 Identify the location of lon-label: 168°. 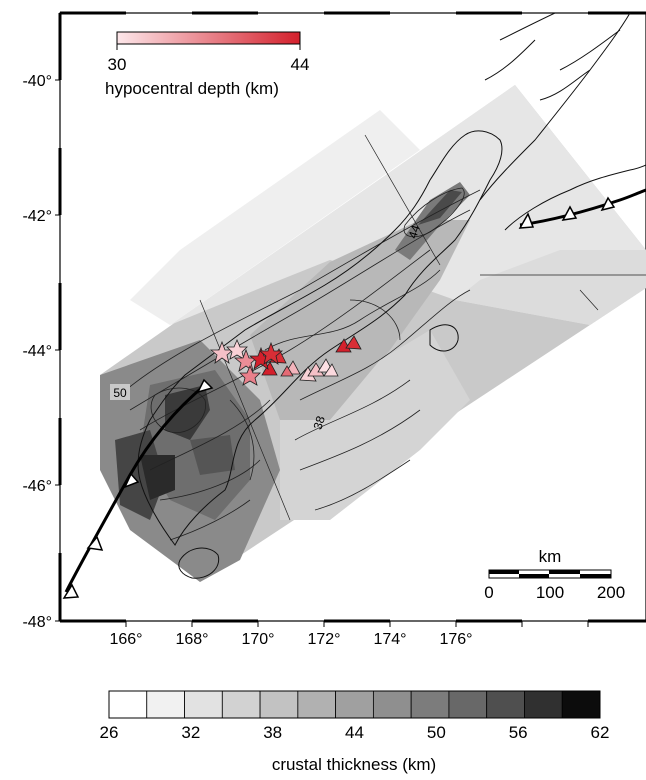
(191, 639).